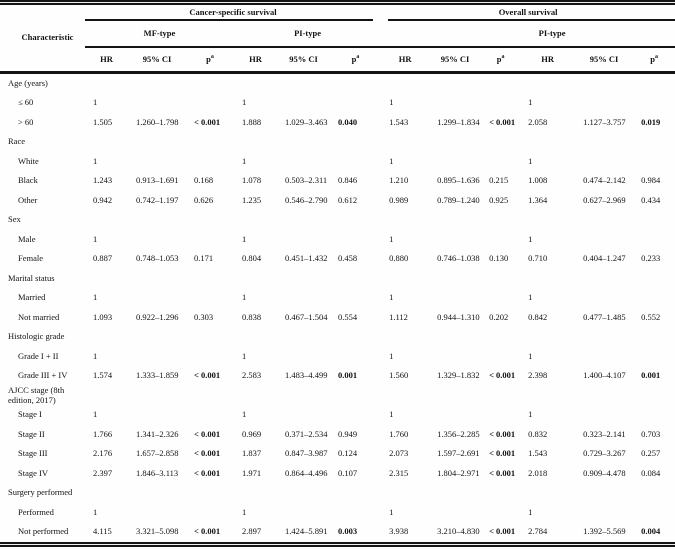 Image resolution: width=675 pixels, height=549 pixels. Describe the element at coordinates (31, 433) in the screenshot. I see `row-label: Stage II` at that location.